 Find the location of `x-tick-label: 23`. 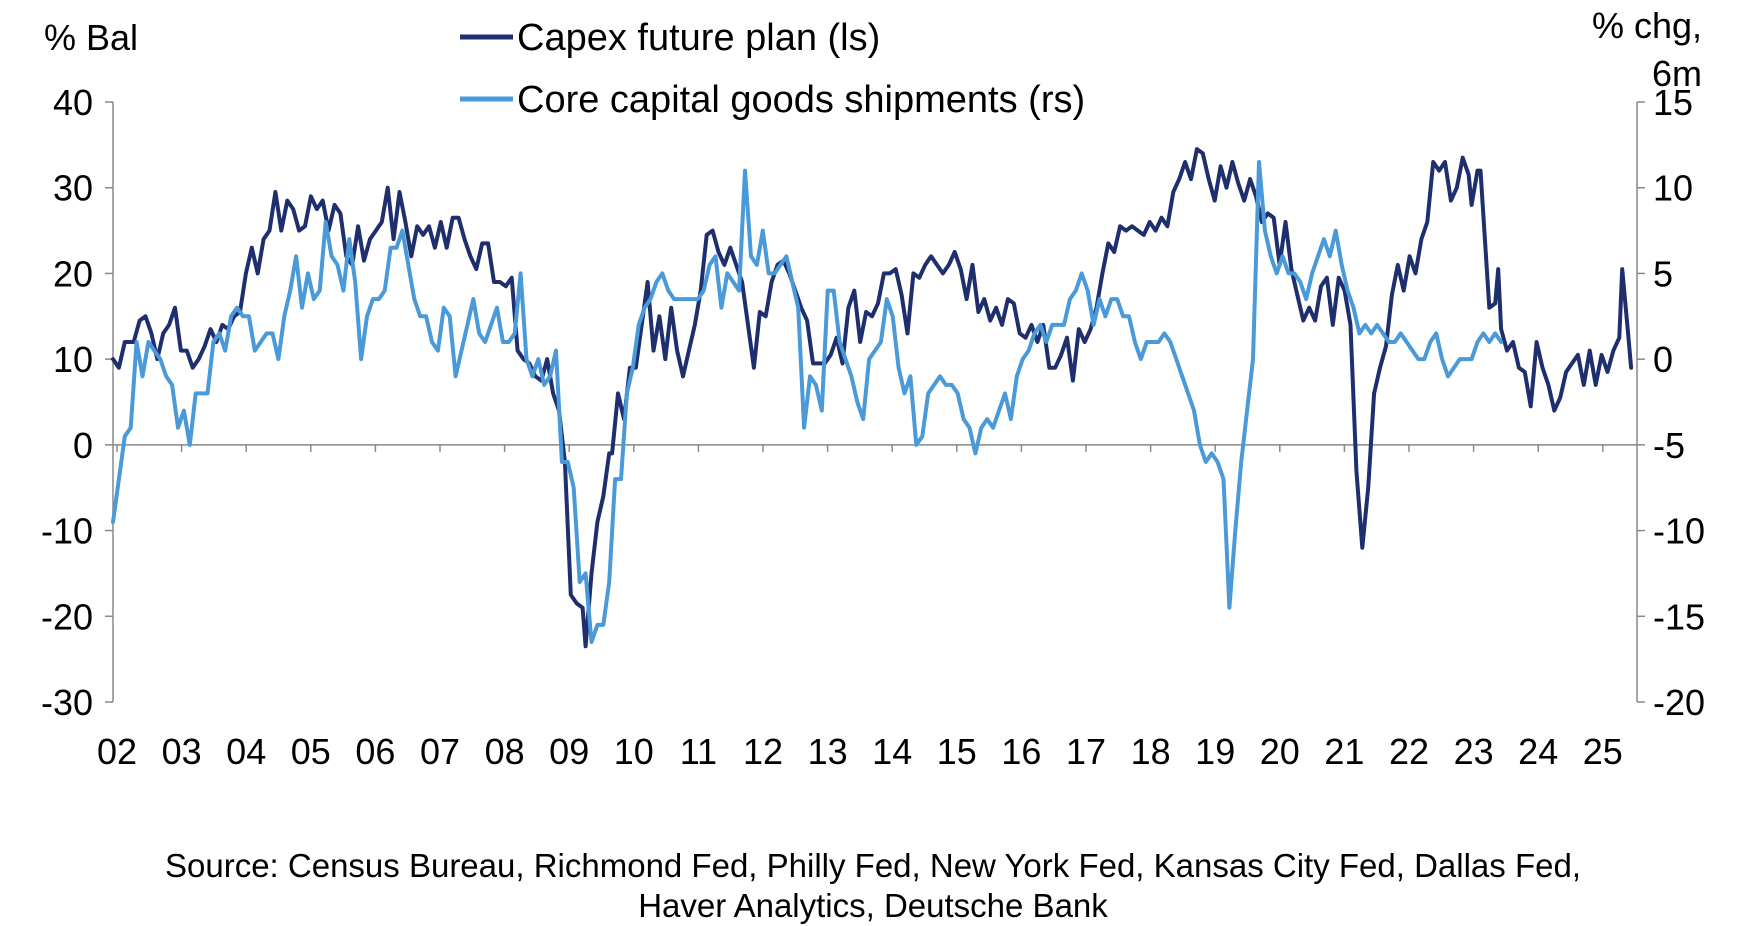

x-tick-label: 23 is located at coordinates (1474, 751).